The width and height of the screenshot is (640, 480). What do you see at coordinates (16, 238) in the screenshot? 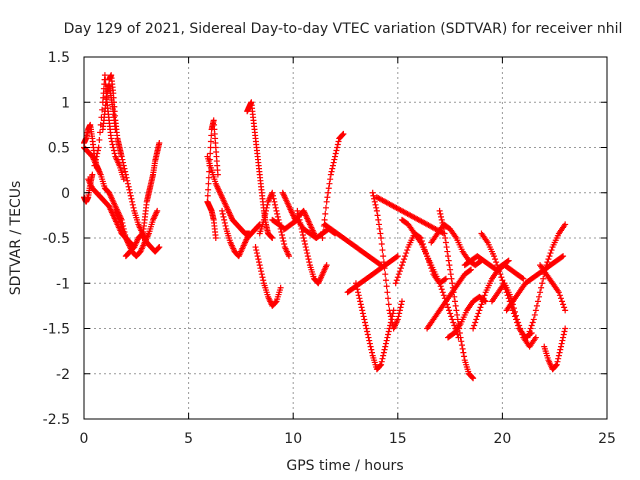
I see `y-axis-label: SDTVAR / TECUs` at bounding box center [16, 238].